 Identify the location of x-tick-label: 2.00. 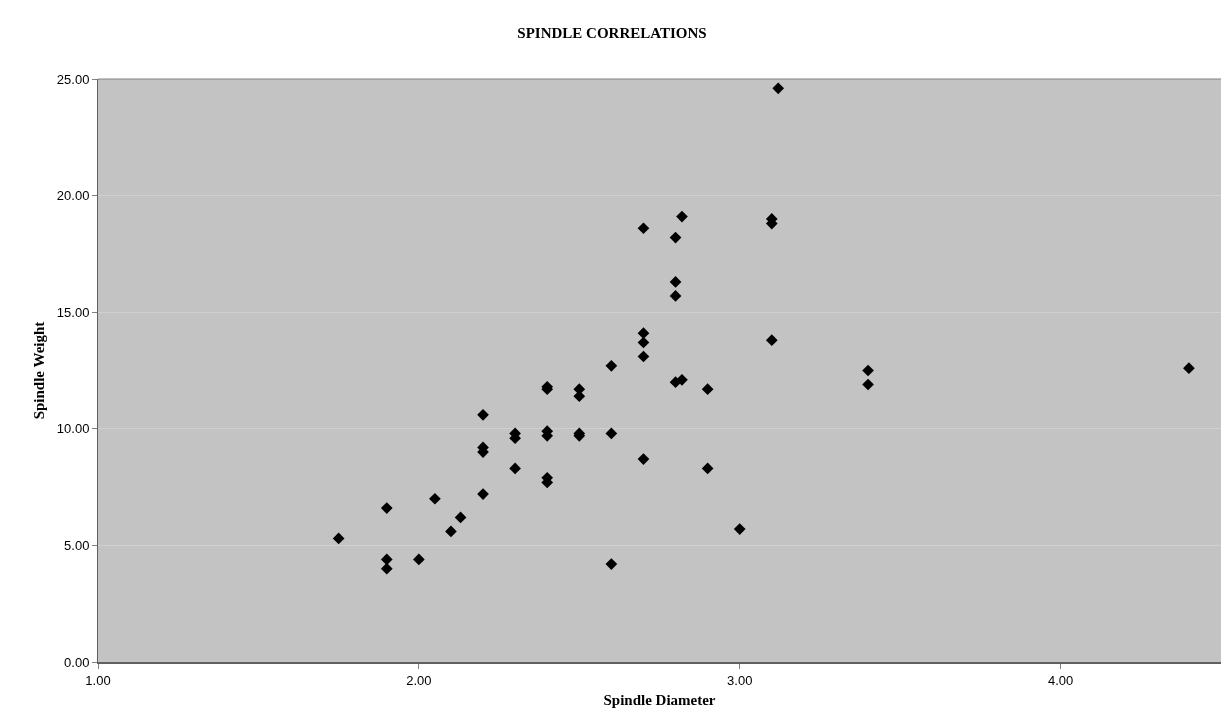
(419, 680).